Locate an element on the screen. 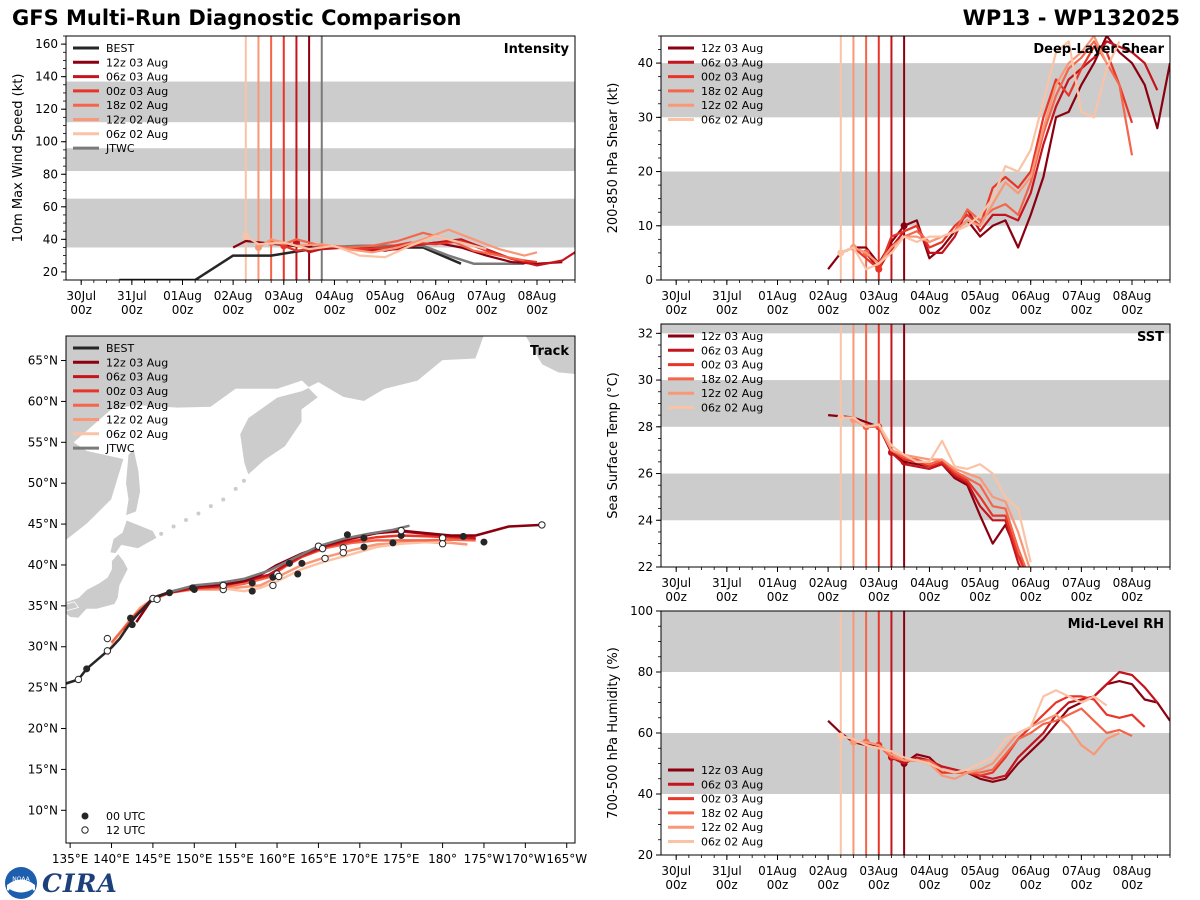 This screenshot has height=900, width=1200. shear-legend-label-18z-02-aug: 18z 02 Aug is located at coordinates (732, 91).